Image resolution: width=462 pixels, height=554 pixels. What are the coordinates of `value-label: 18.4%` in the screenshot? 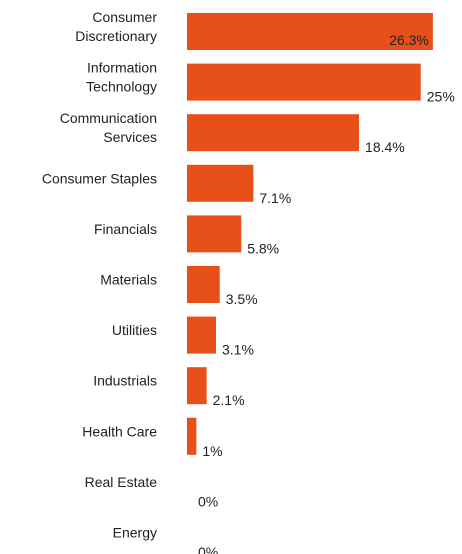 It's located at (385, 147).